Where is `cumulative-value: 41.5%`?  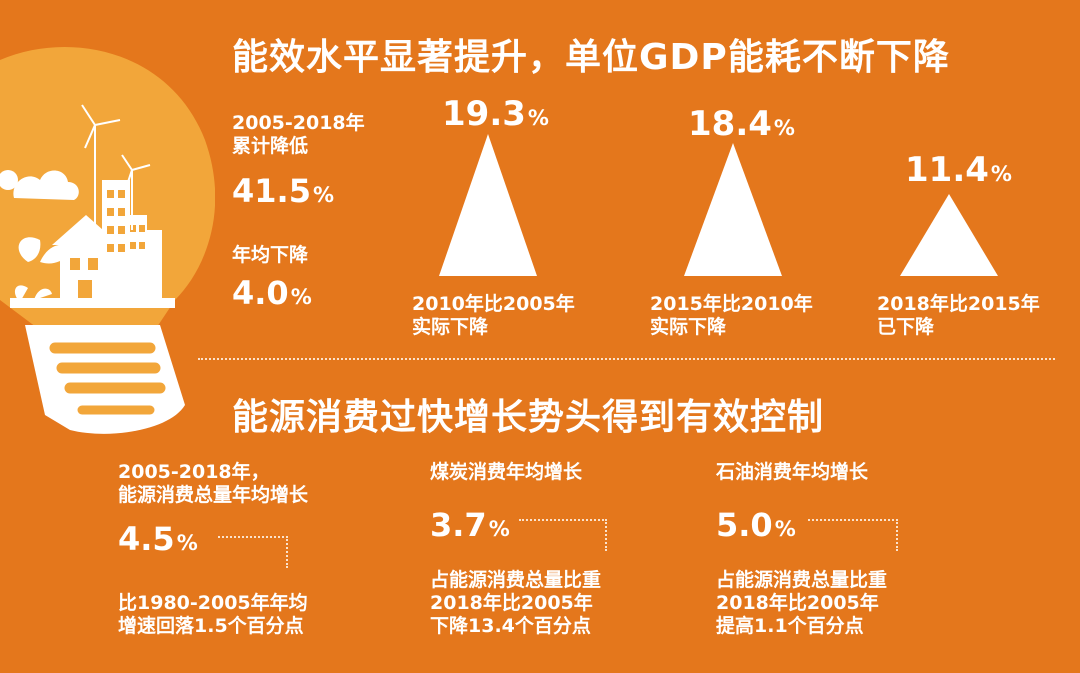
cumulative-value: 41.5% is located at coordinates (283, 191).